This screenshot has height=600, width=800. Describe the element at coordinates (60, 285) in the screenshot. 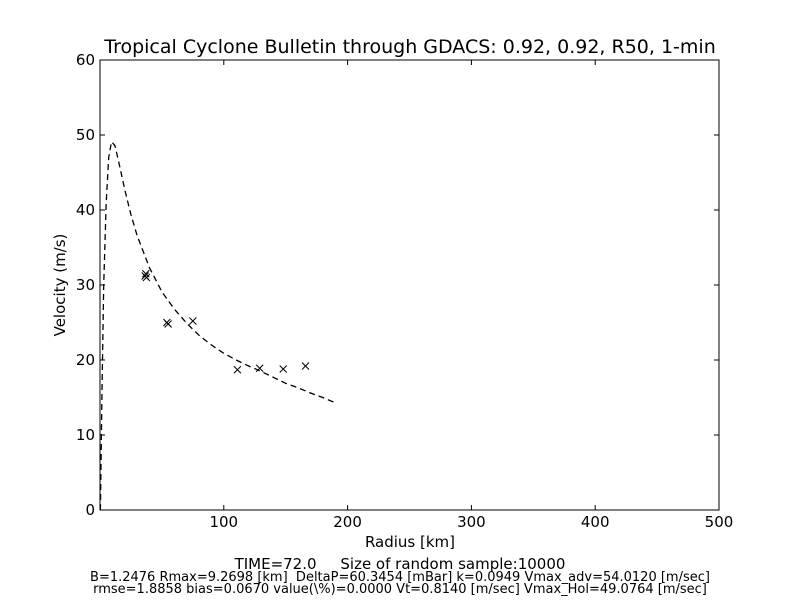

I see `y-axis-label: Velocity (m/s)` at that location.